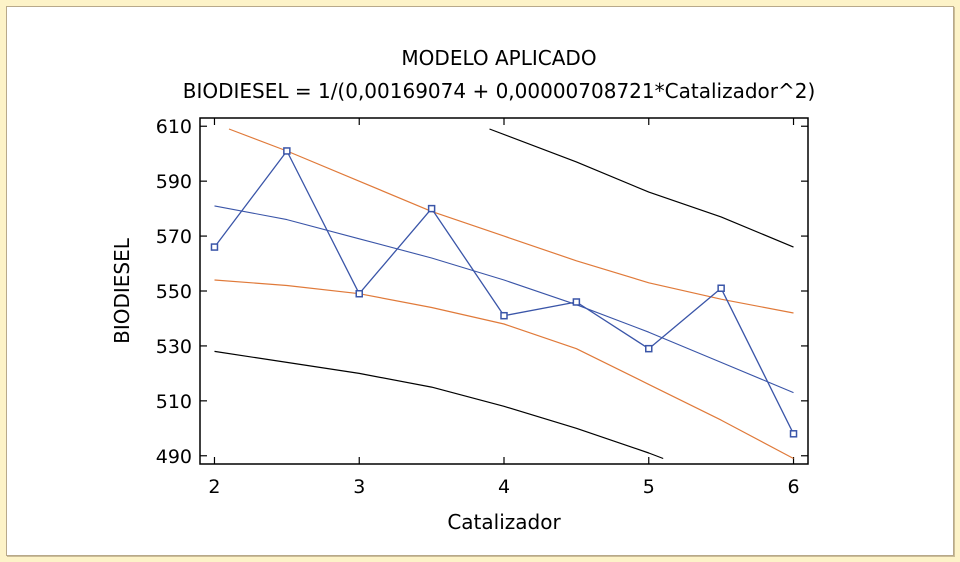 This screenshot has width=960, height=562. I want to click on y-tick-label: 590, so click(174, 182).